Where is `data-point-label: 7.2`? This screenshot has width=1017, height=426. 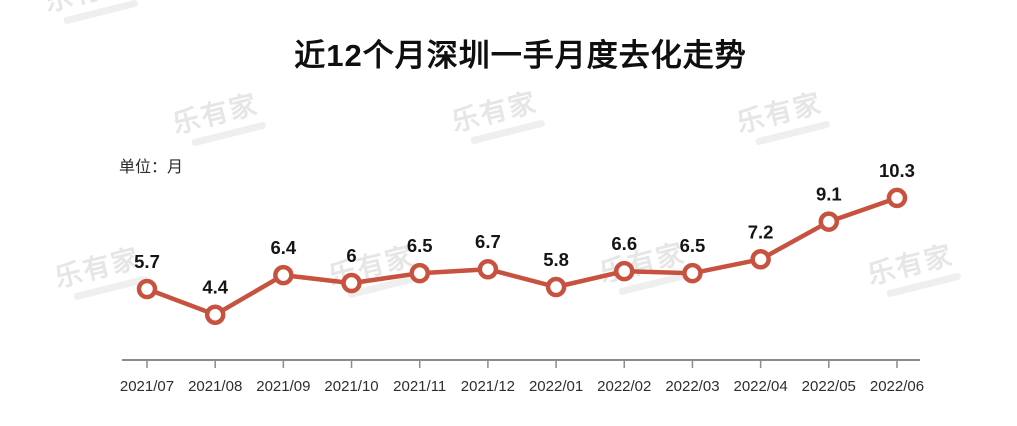 data-point-label: 7.2 is located at coordinates (761, 231).